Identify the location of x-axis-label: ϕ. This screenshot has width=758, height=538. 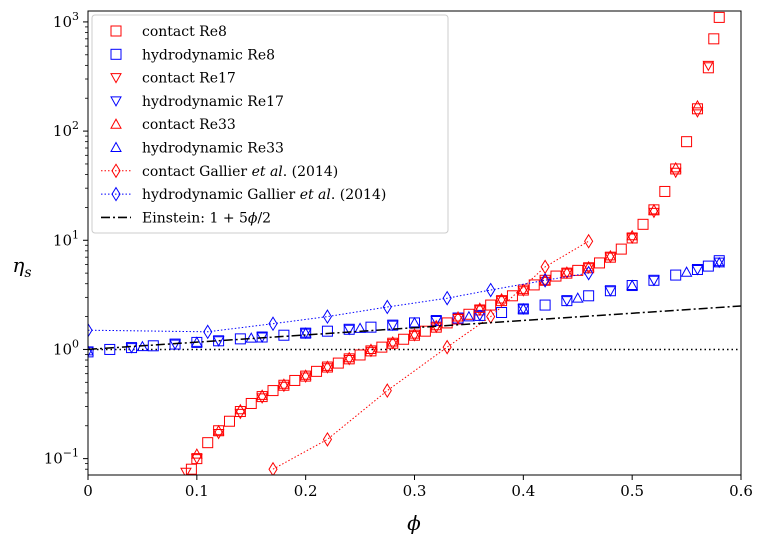
(414, 523).